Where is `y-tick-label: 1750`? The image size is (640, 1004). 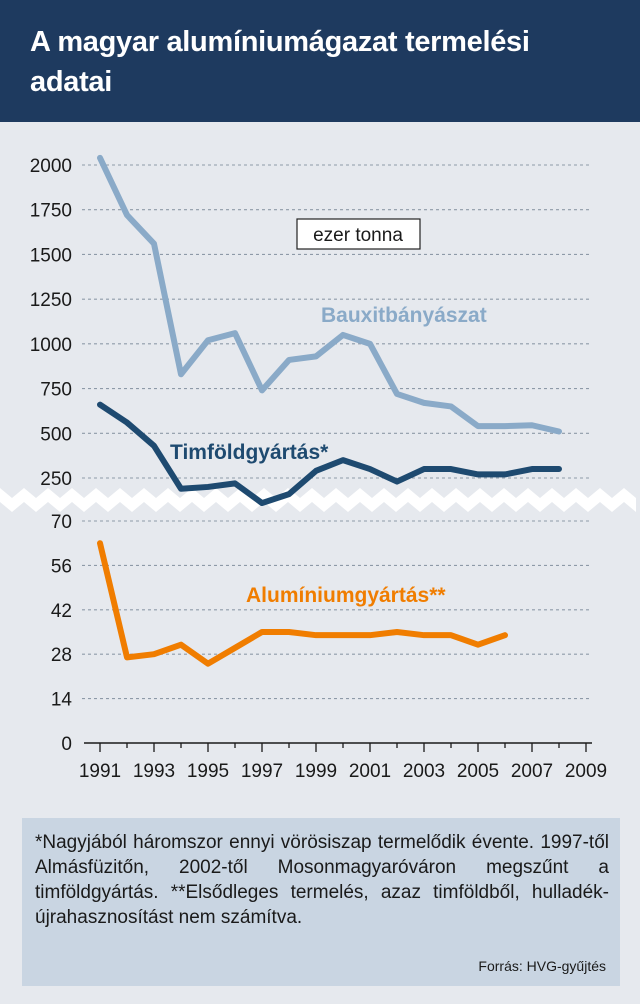 y-tick-label: 1750 is located at coordinates (51, 211).